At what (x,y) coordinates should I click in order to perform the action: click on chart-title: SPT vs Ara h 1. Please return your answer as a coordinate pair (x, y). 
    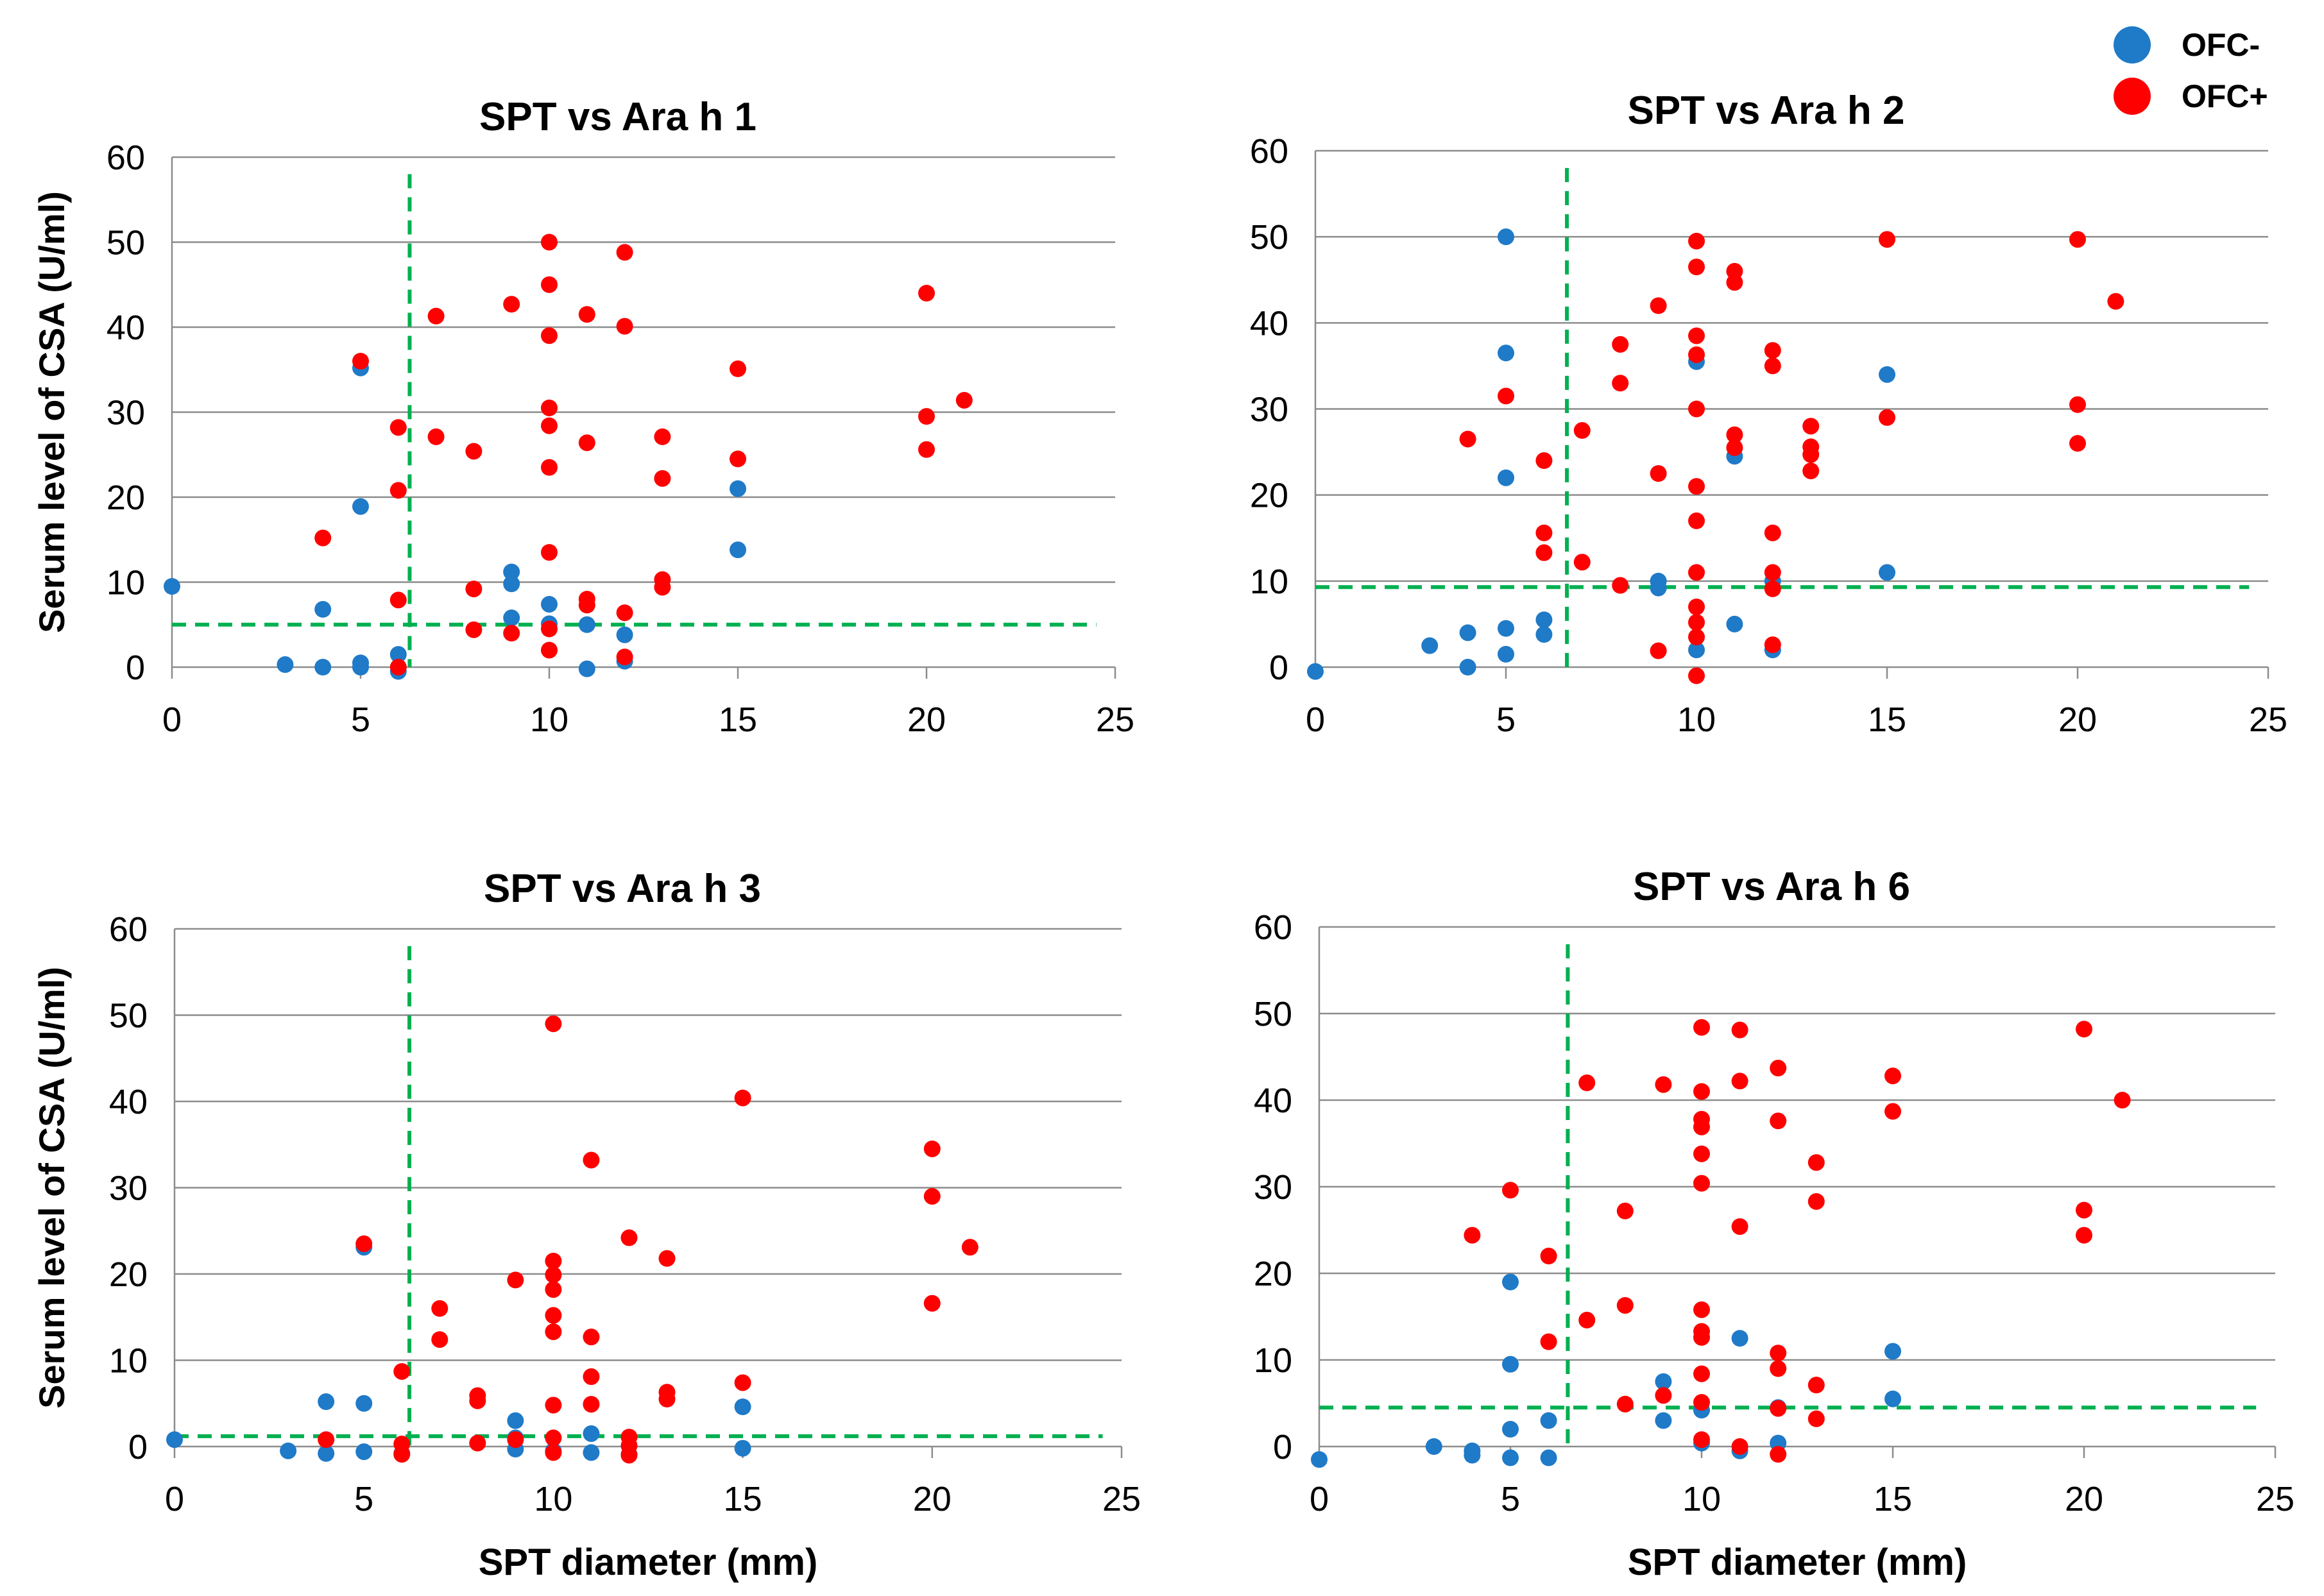
    Looking at the image, I should click on (617, 117).